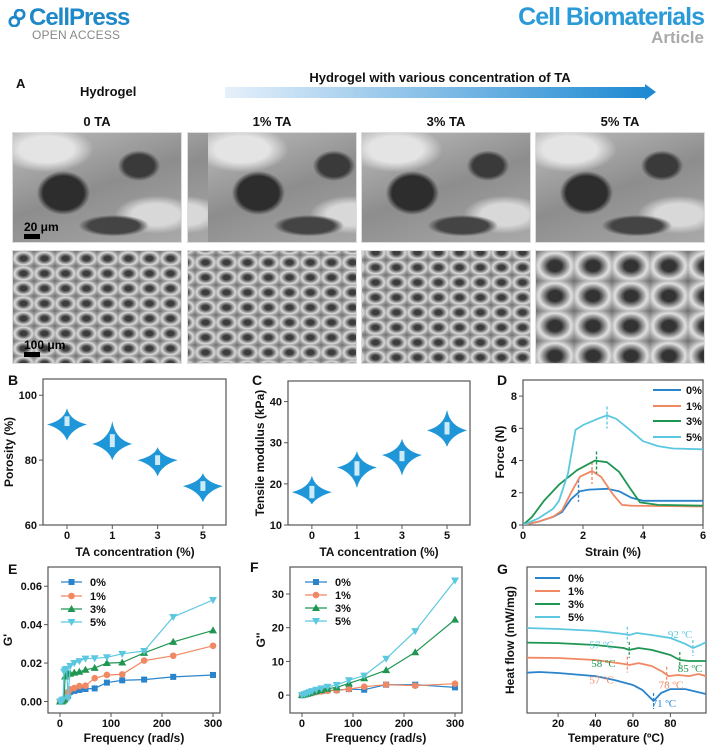  I want to click on g-series-0%-line, so click(616, 686).